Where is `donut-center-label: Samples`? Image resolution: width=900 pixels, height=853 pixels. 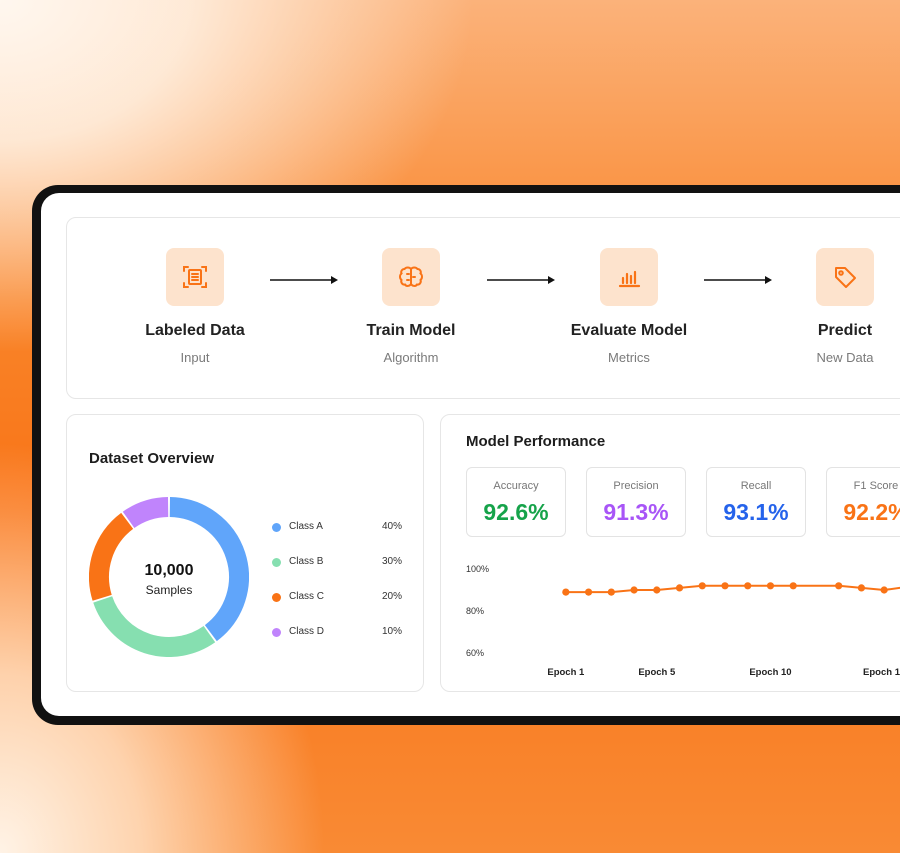
donut-center-label: Samples is located at coordinates (169, 590).